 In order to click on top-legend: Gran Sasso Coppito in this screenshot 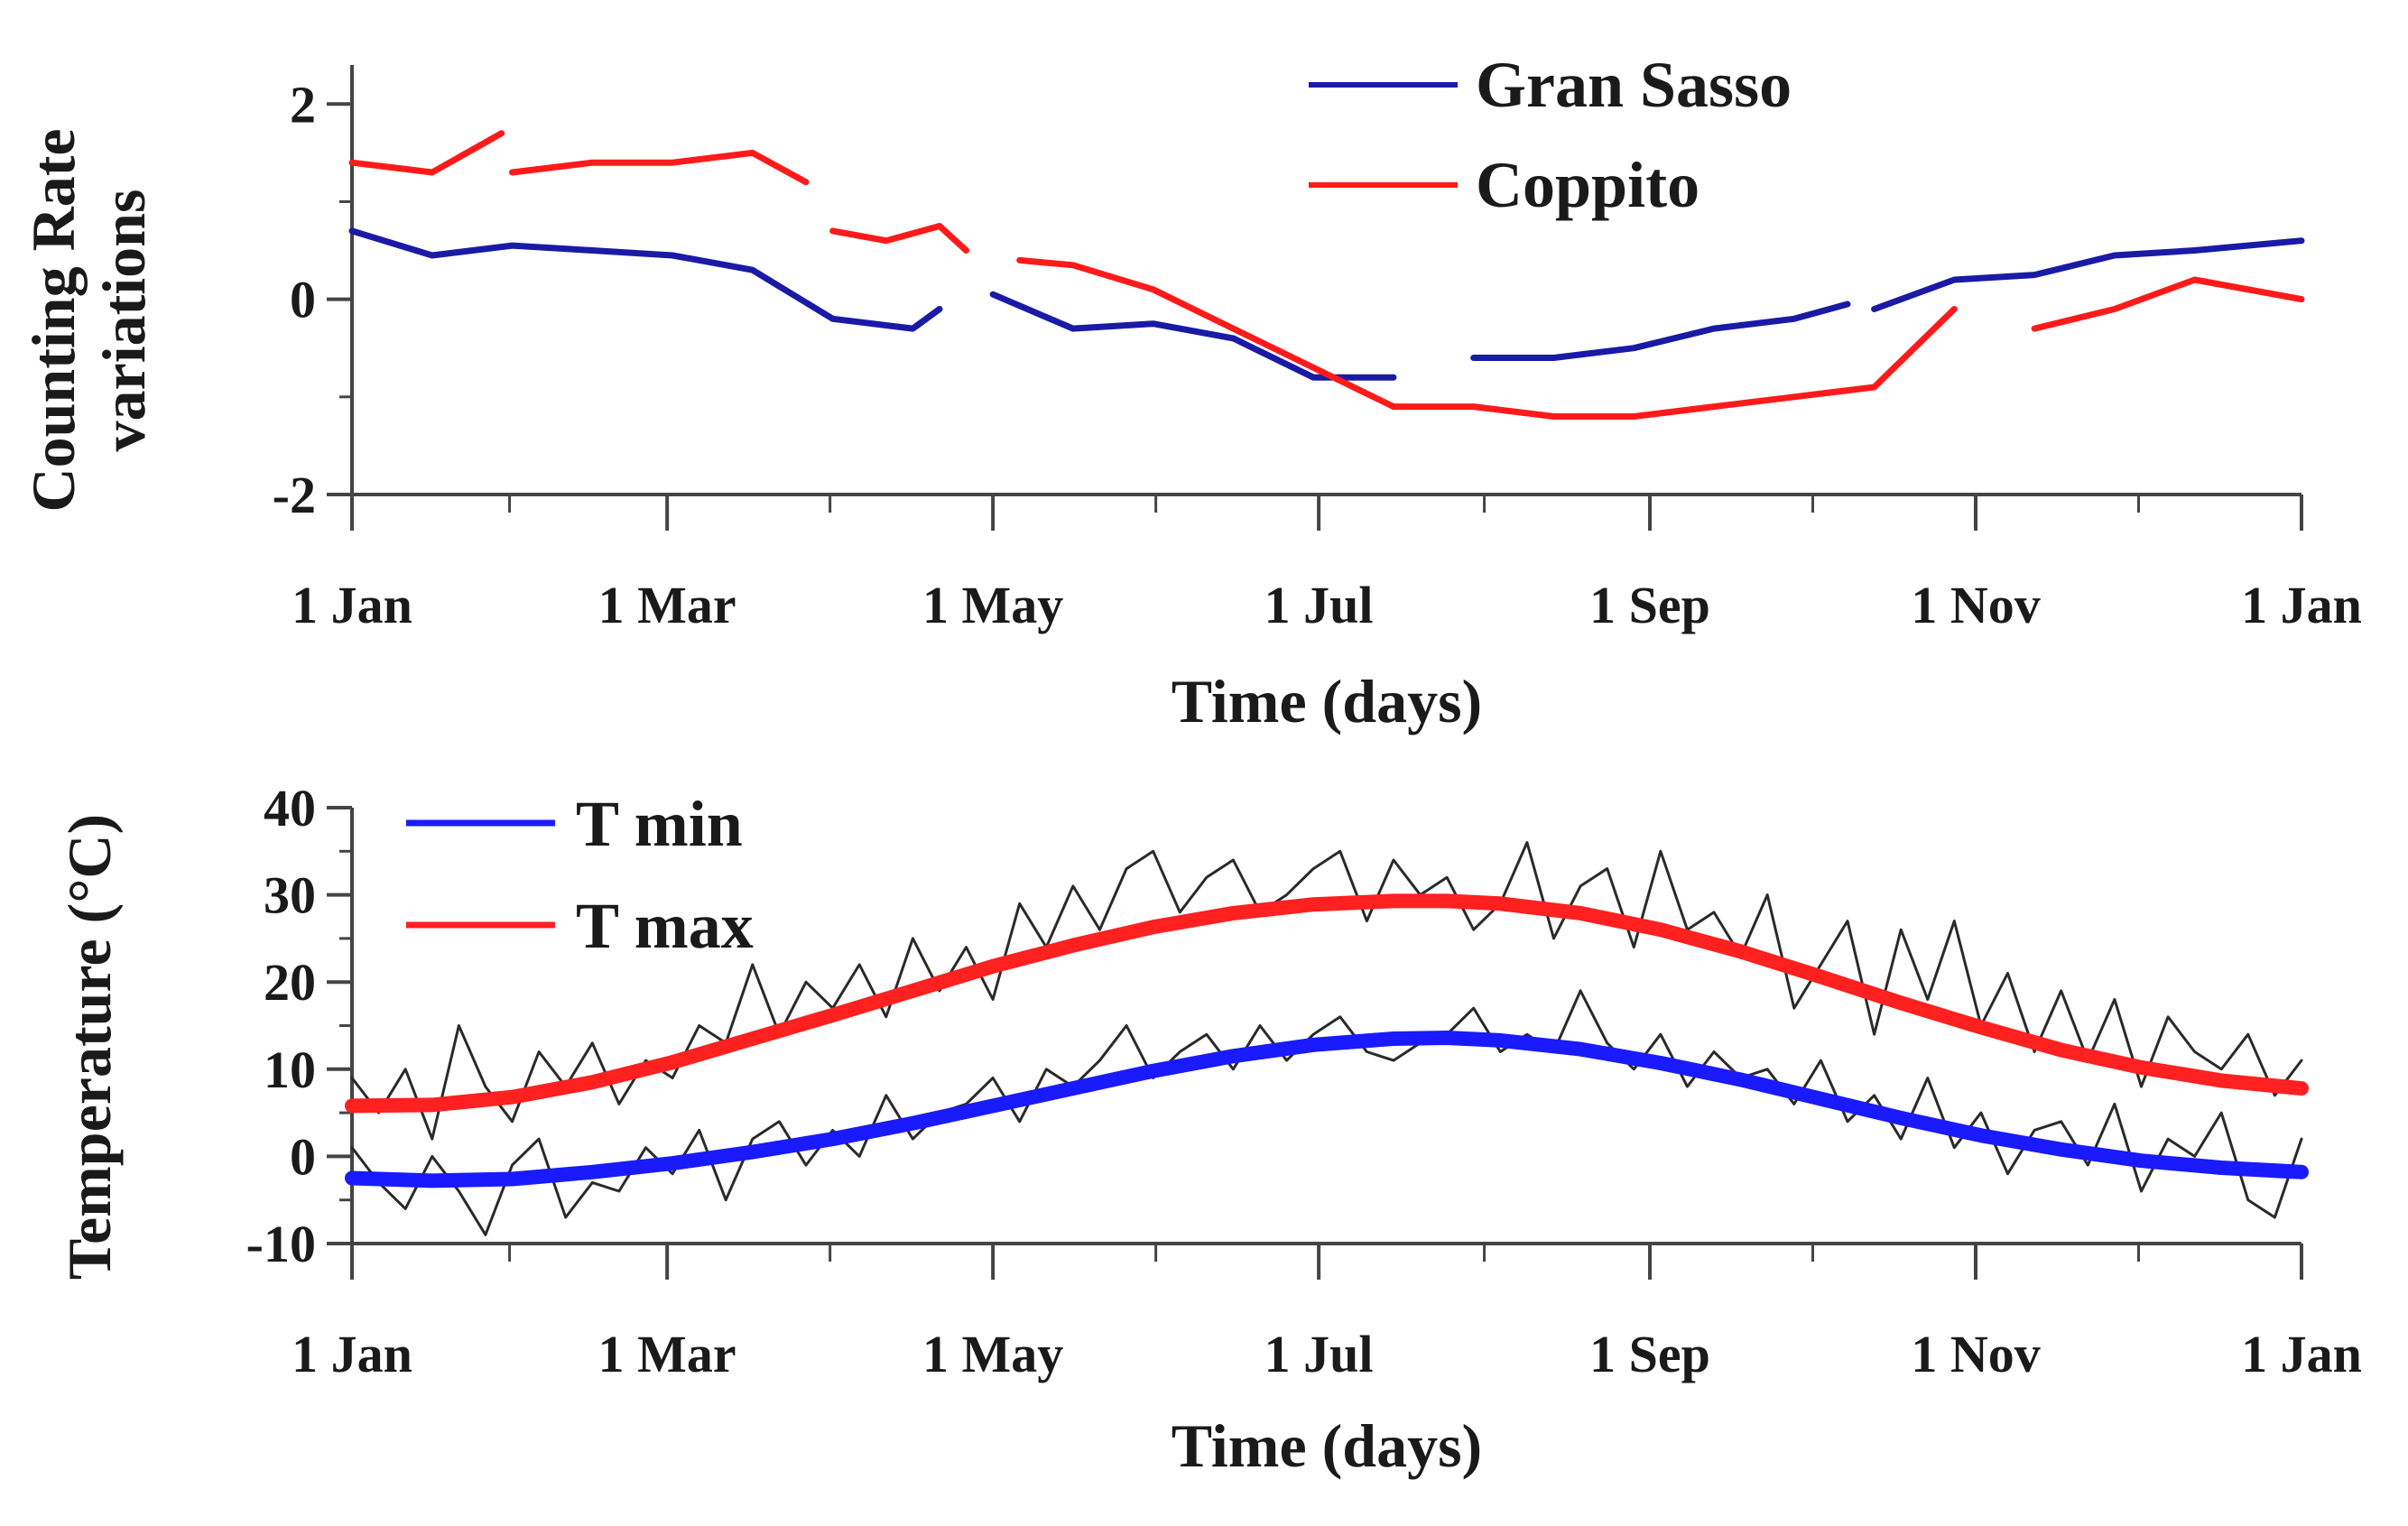, I will do `click(1550, 135)`.